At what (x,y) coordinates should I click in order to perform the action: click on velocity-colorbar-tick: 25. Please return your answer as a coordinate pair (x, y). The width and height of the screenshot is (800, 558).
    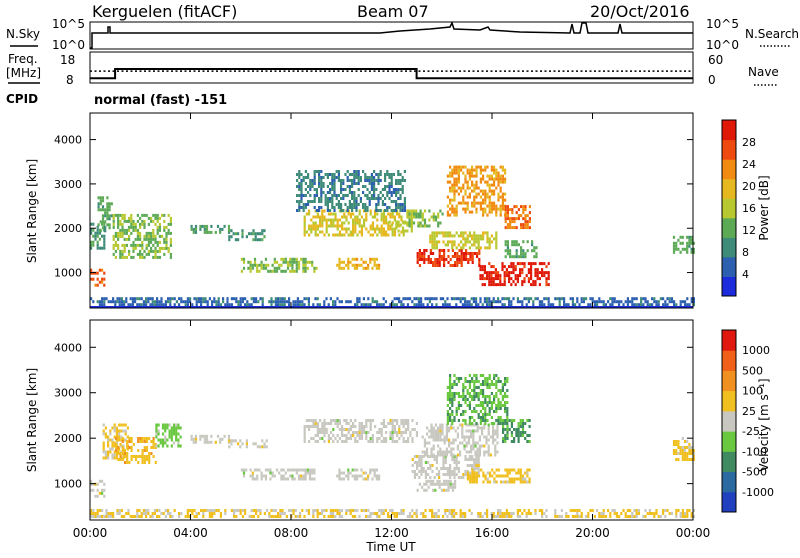
    Looking at the image, I should click on (749, 411).